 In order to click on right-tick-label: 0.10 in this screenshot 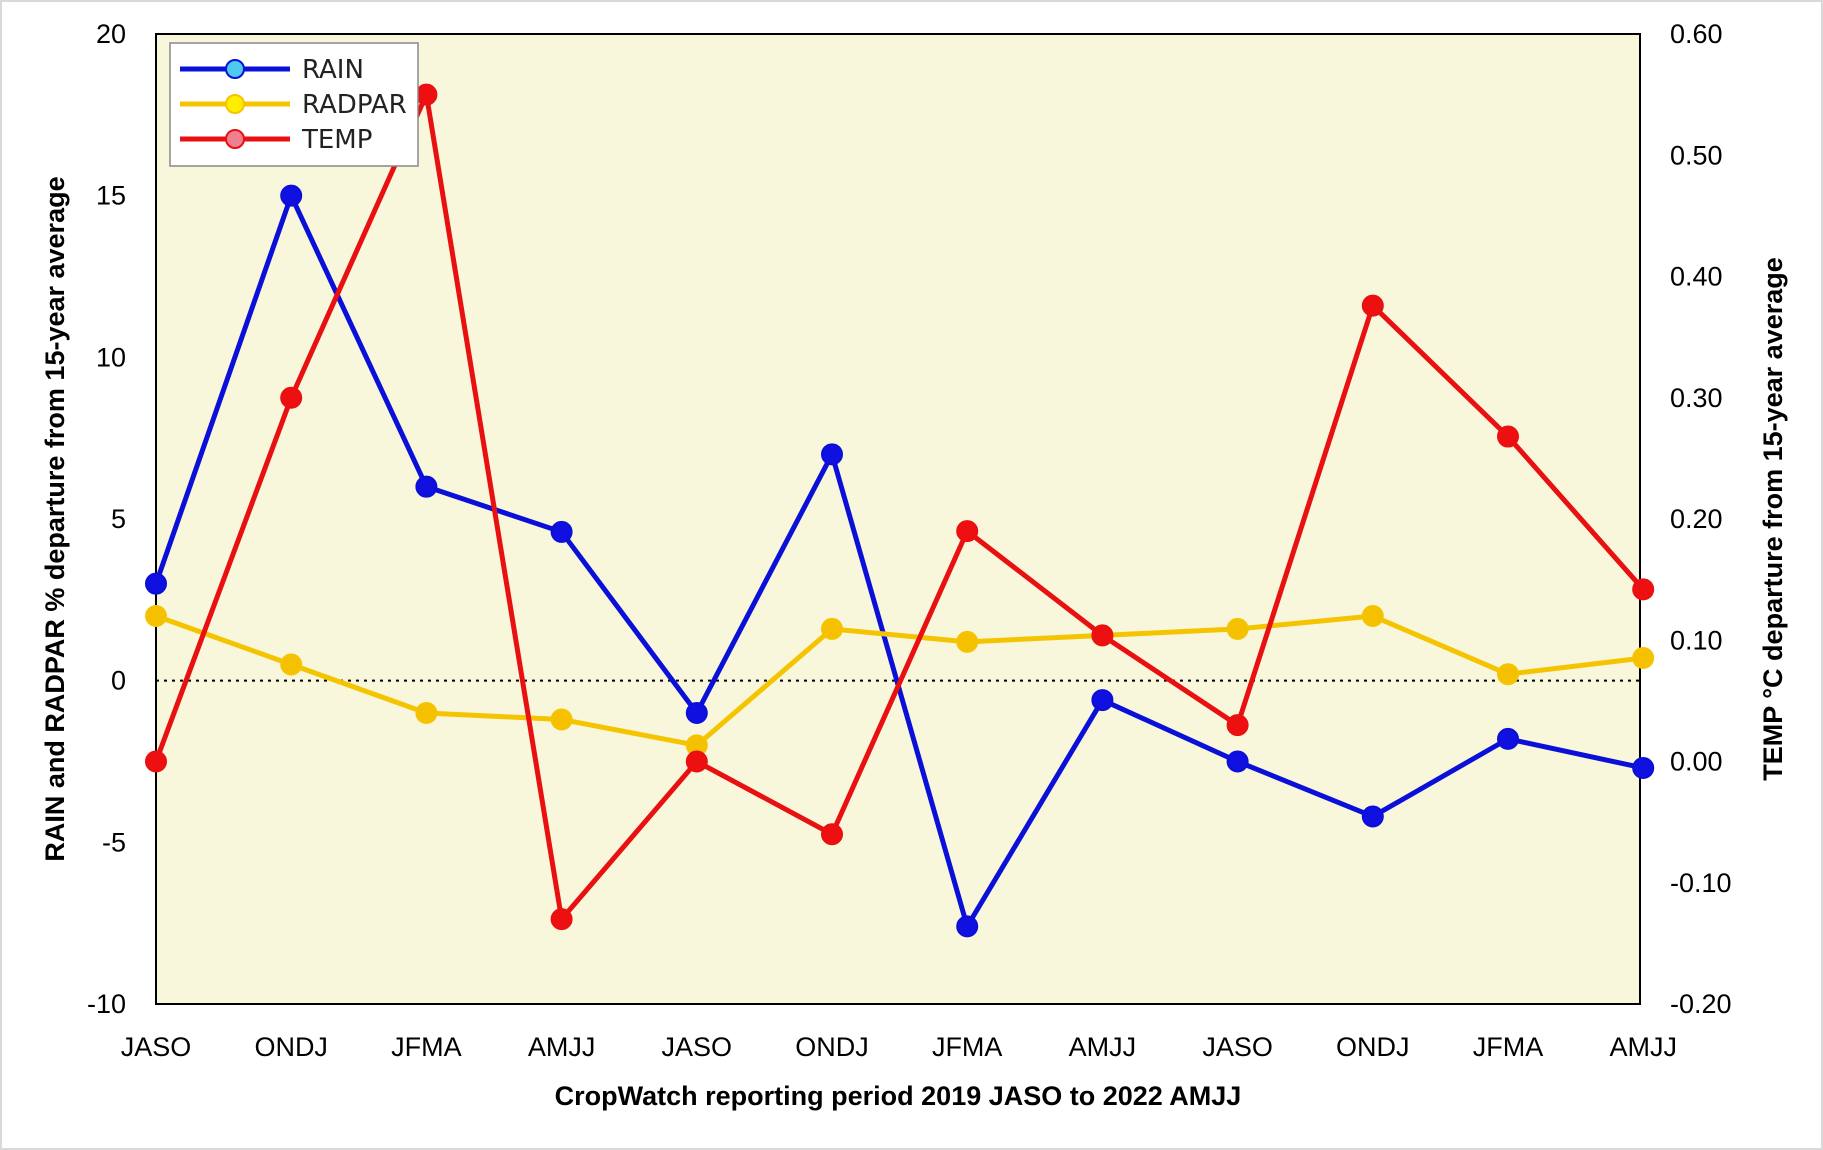, I will do `click(1696, 640)`.